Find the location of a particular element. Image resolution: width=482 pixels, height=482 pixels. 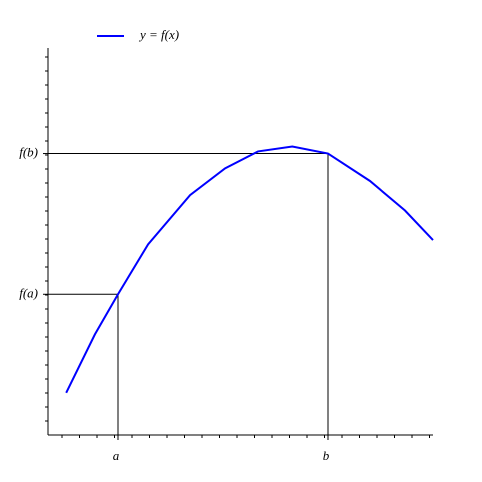

legend-label: y = f(x) is located at coordinates (158, 34).